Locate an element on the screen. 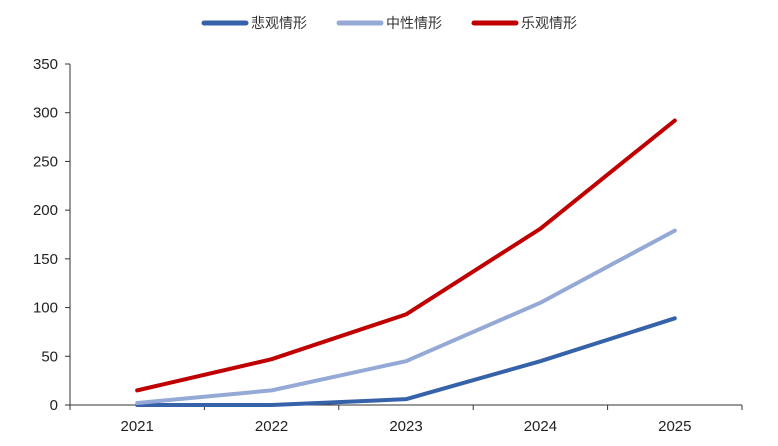 This screenshot has width=778, height=446. legend: 悲观情形 中性情形 乐观情形 is located at coordinates (389, 23).